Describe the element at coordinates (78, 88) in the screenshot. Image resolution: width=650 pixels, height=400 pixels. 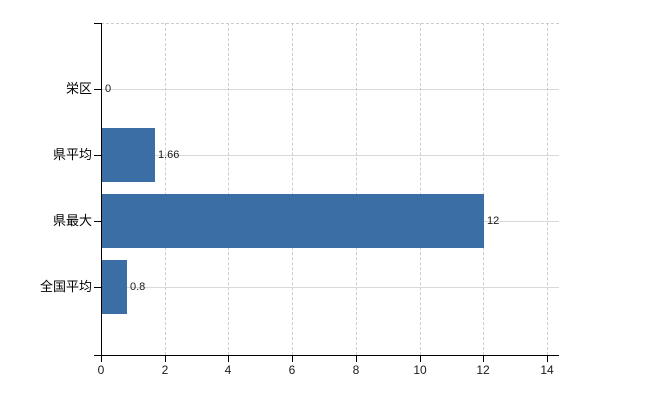
I see `category-label: 栄区` at that location.